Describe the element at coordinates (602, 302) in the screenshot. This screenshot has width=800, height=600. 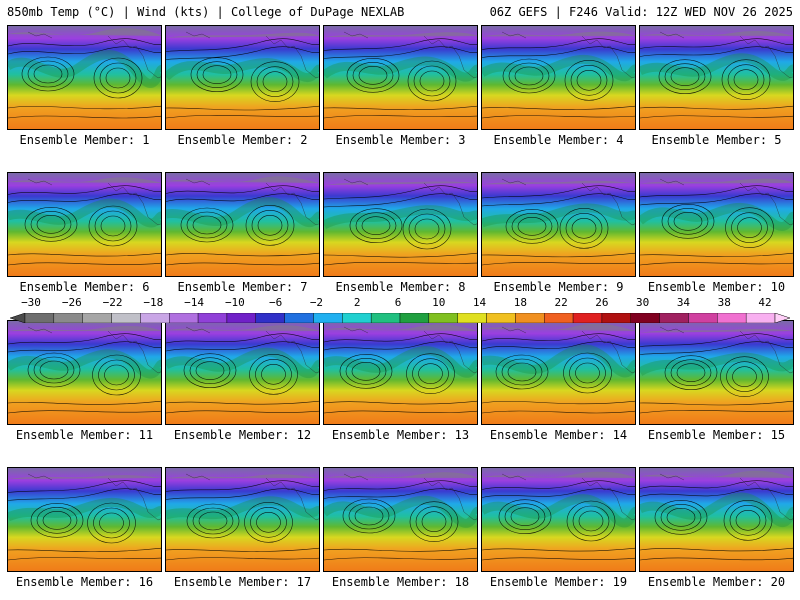
I see `colorbar-tick-label: 26` at that location.